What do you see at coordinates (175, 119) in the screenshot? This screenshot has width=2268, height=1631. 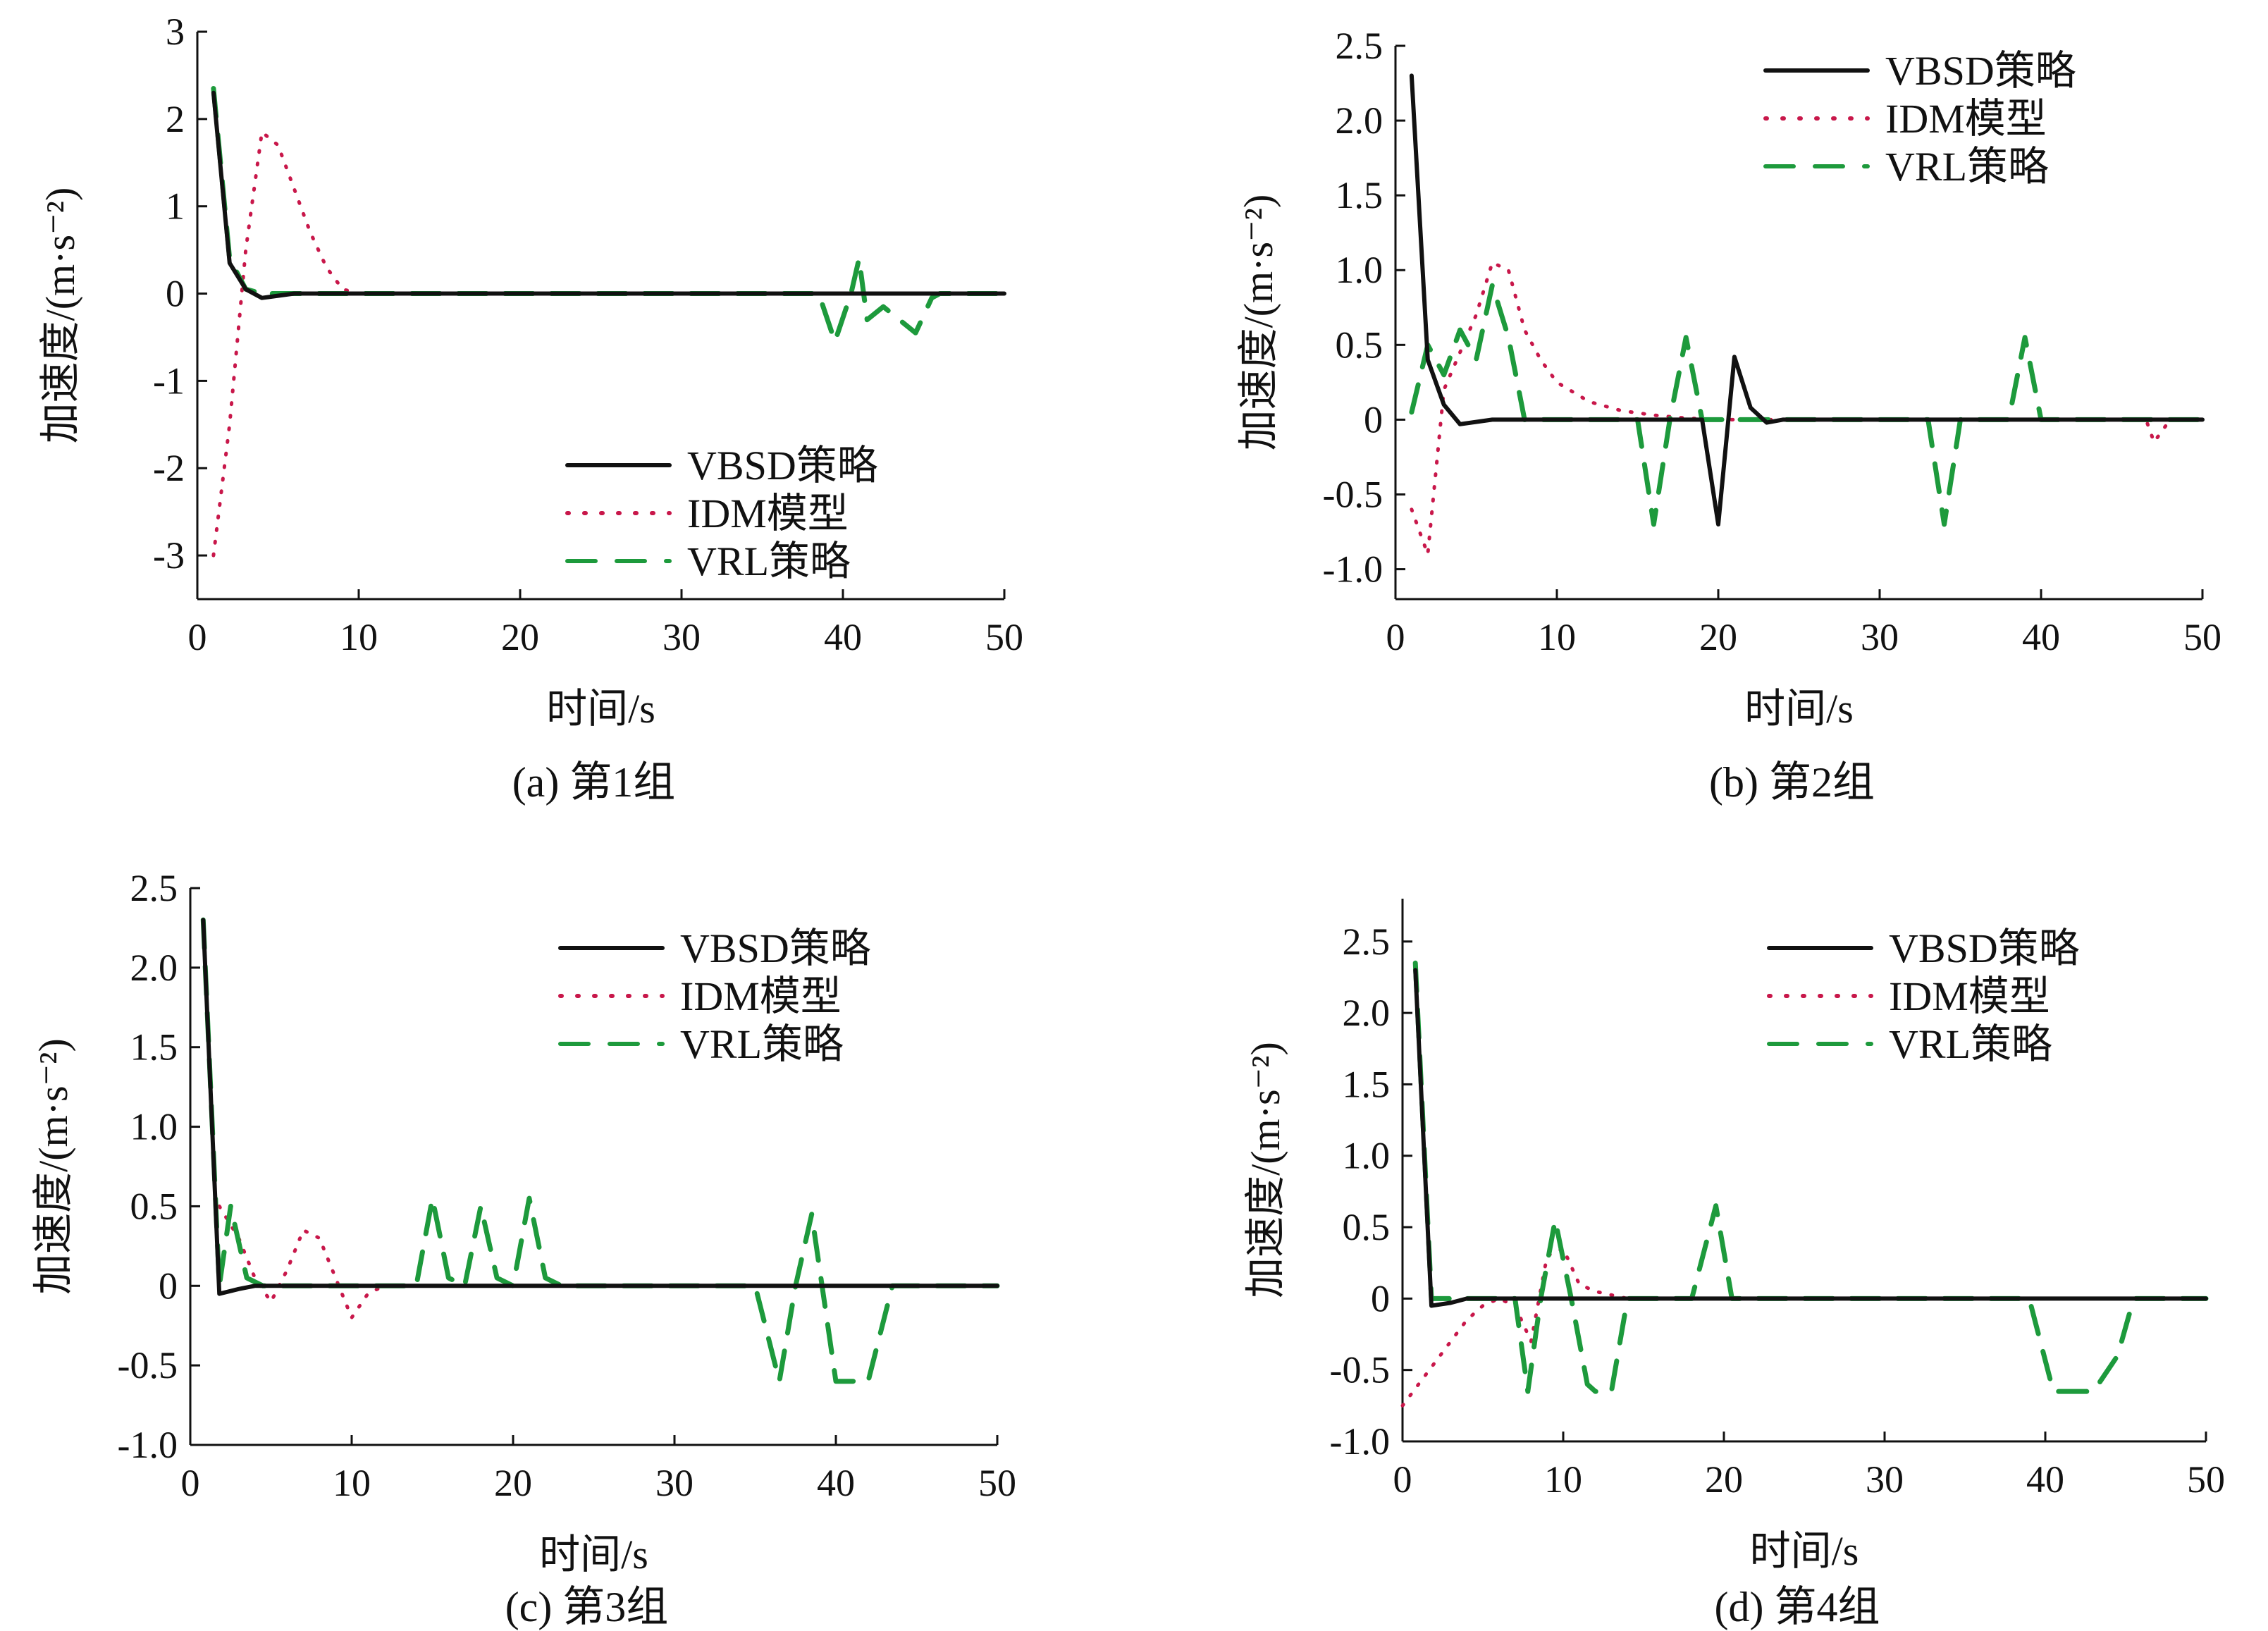 I see `y-tick-label: 2` at bounding box center [175, 119].